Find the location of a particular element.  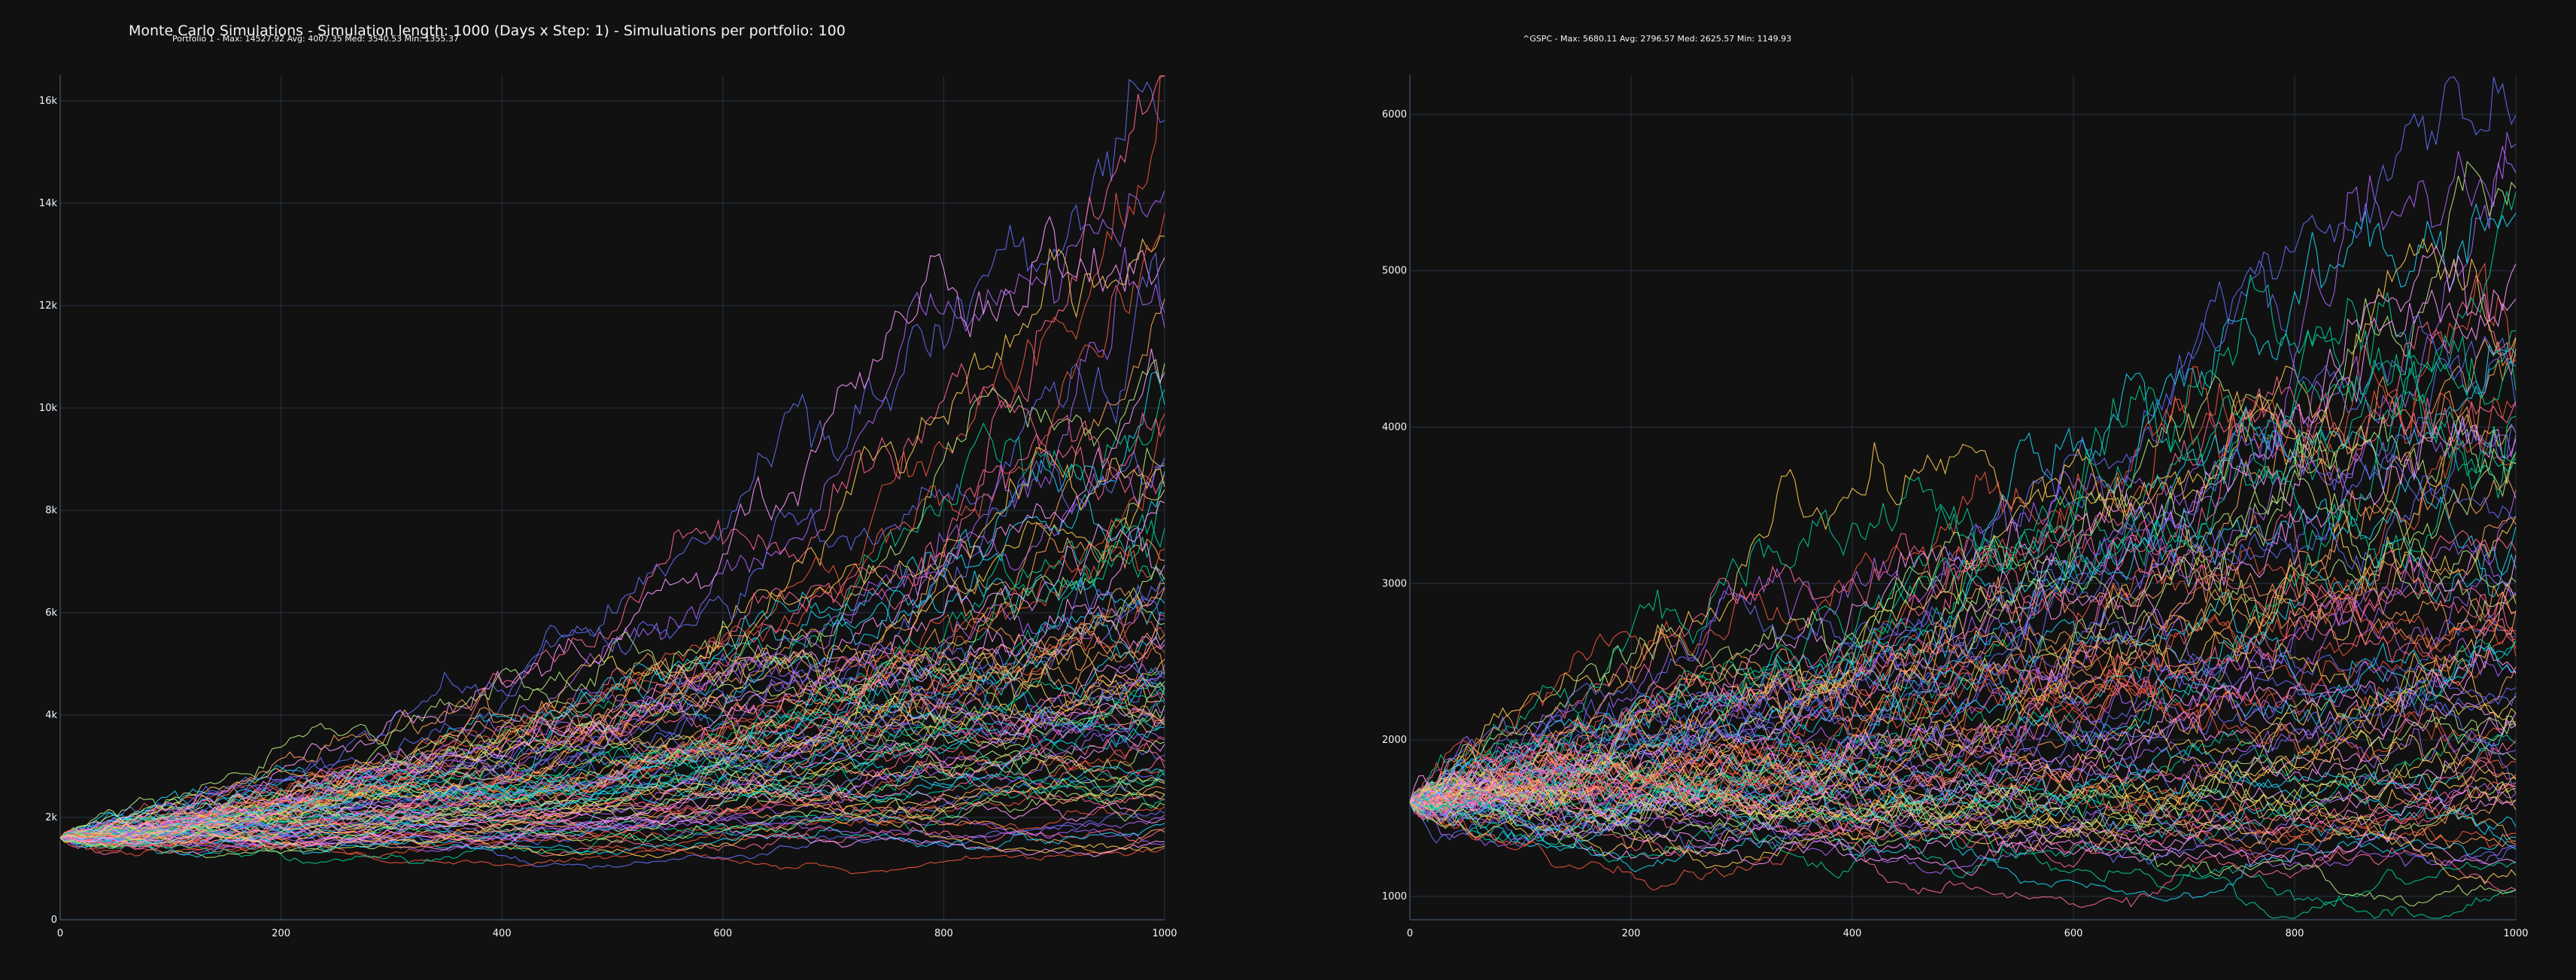

y-tick-label: 5000 is located at coordinates (1395, 271).